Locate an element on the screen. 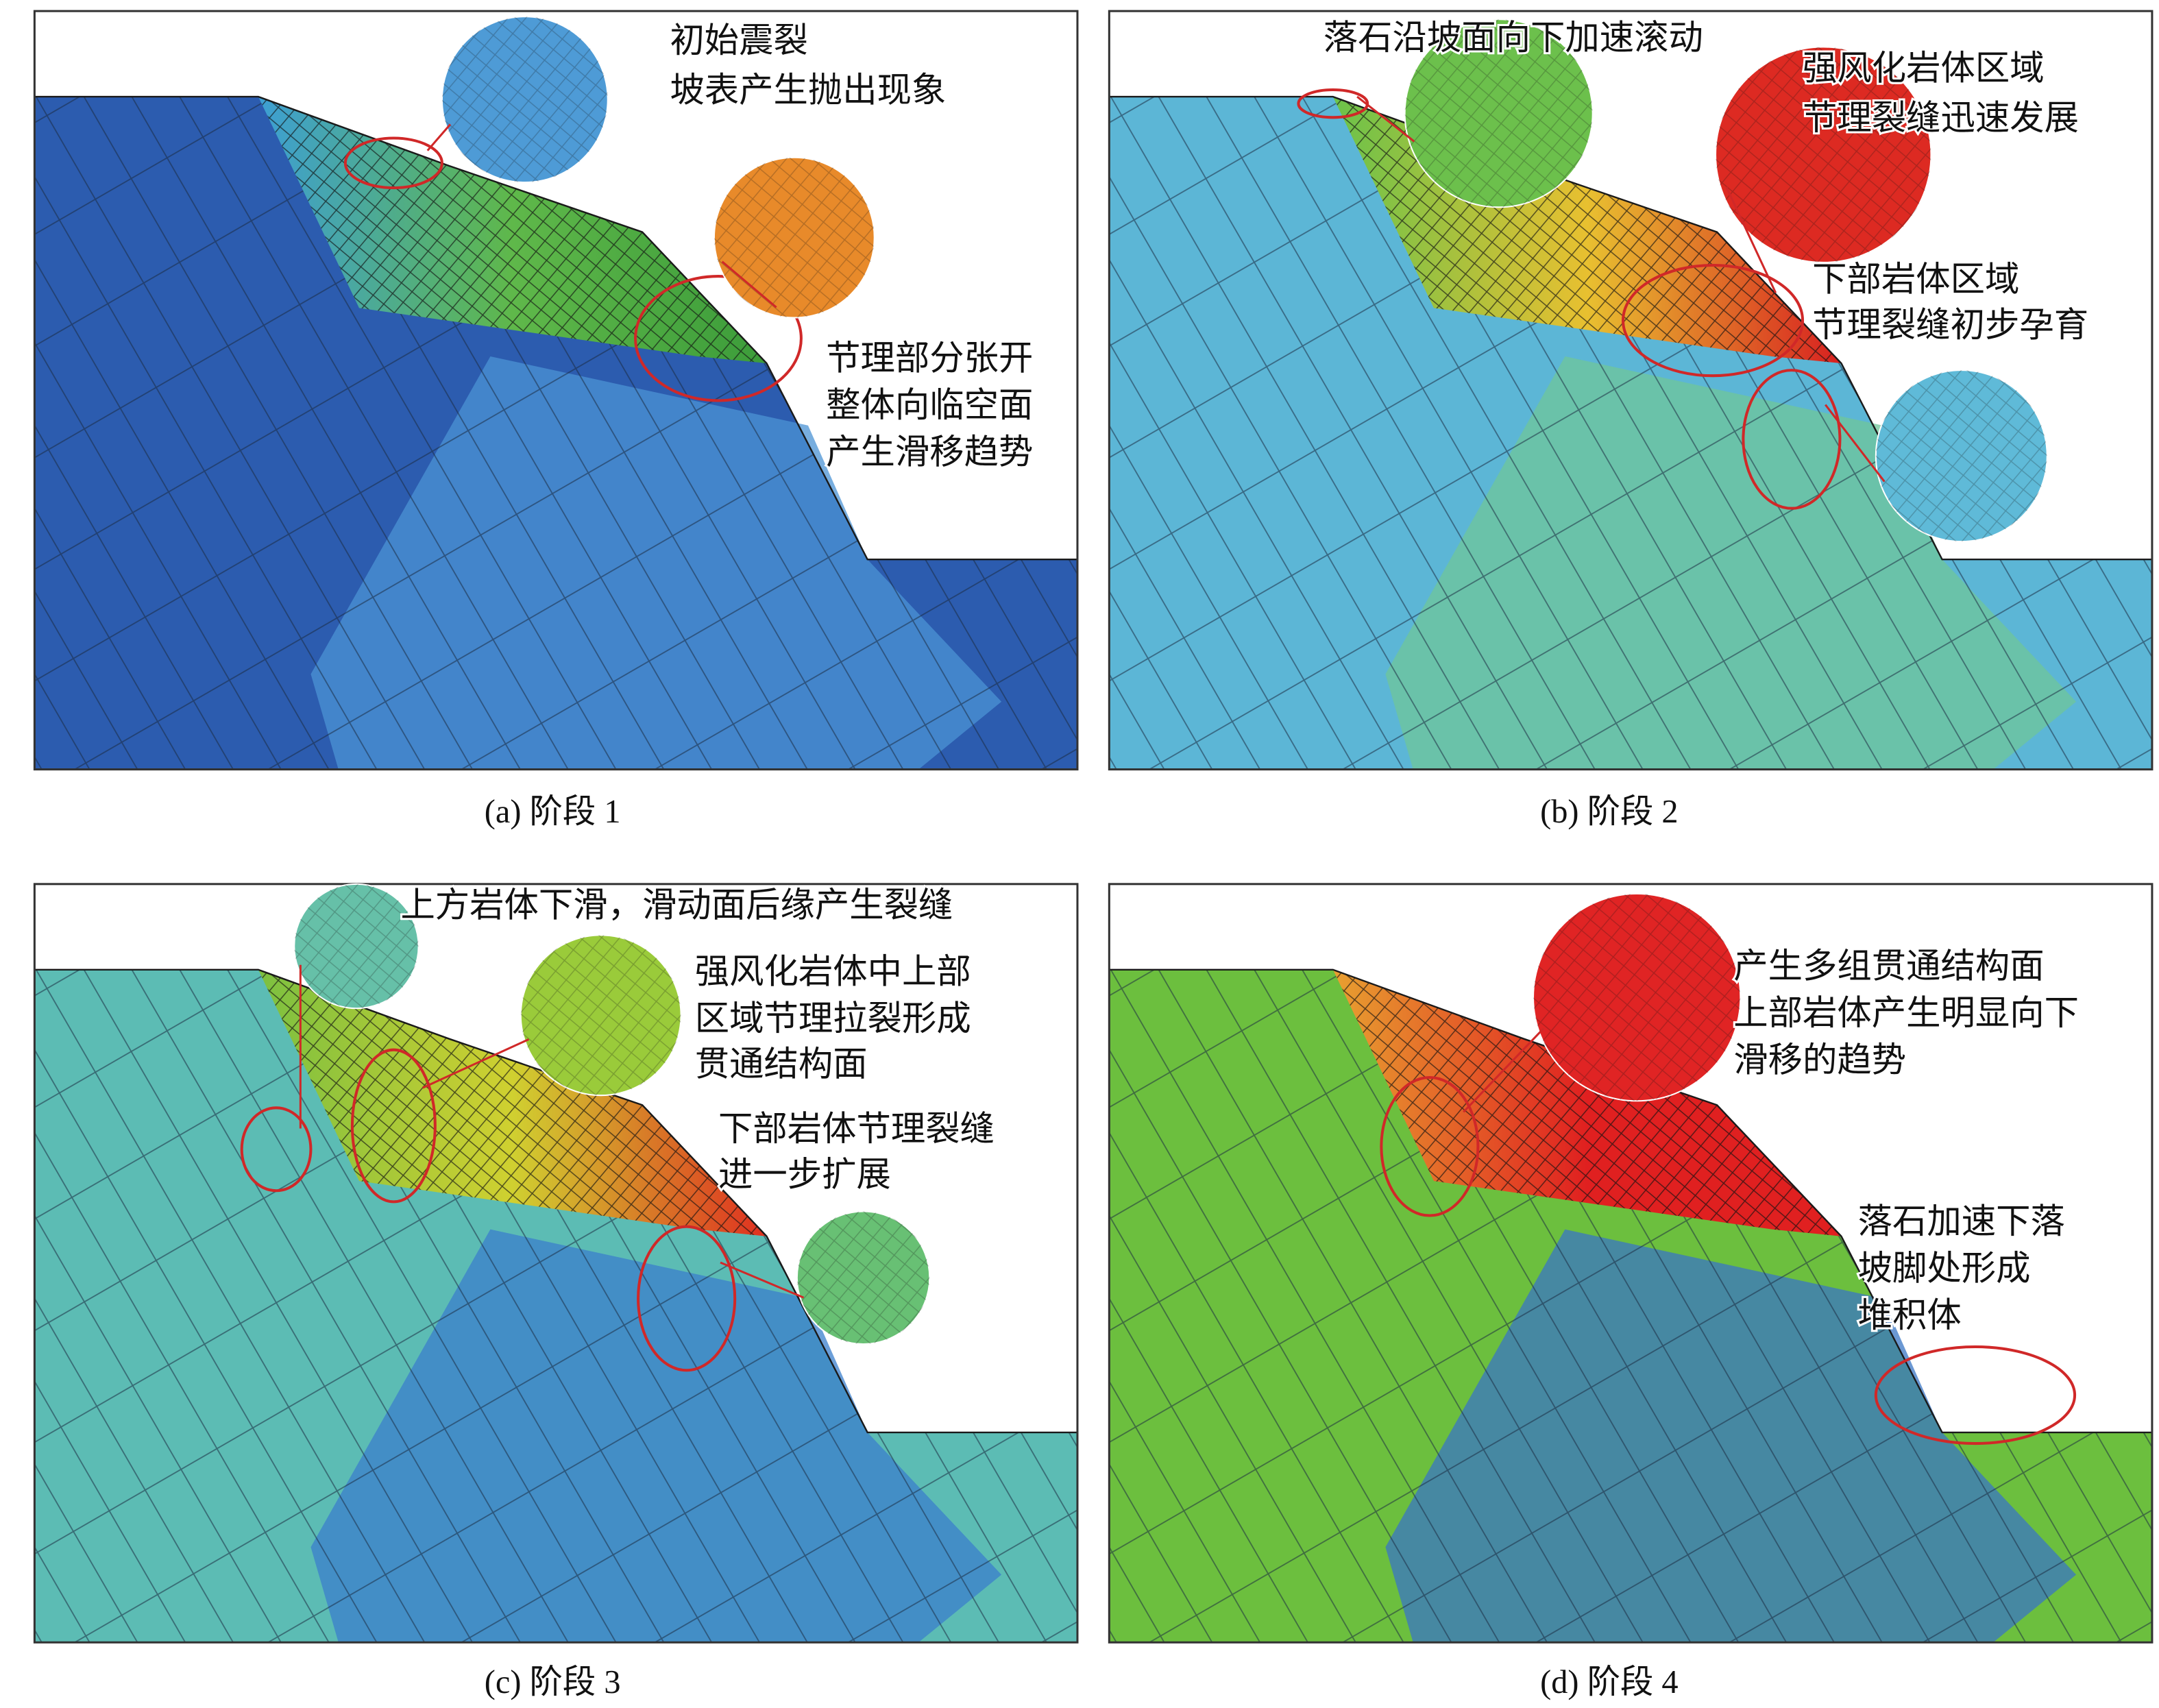 The width and height of the screenshot is (2159, 1708). panel-caption: (a) 阶段 1 is located at coordinates (553, 812).